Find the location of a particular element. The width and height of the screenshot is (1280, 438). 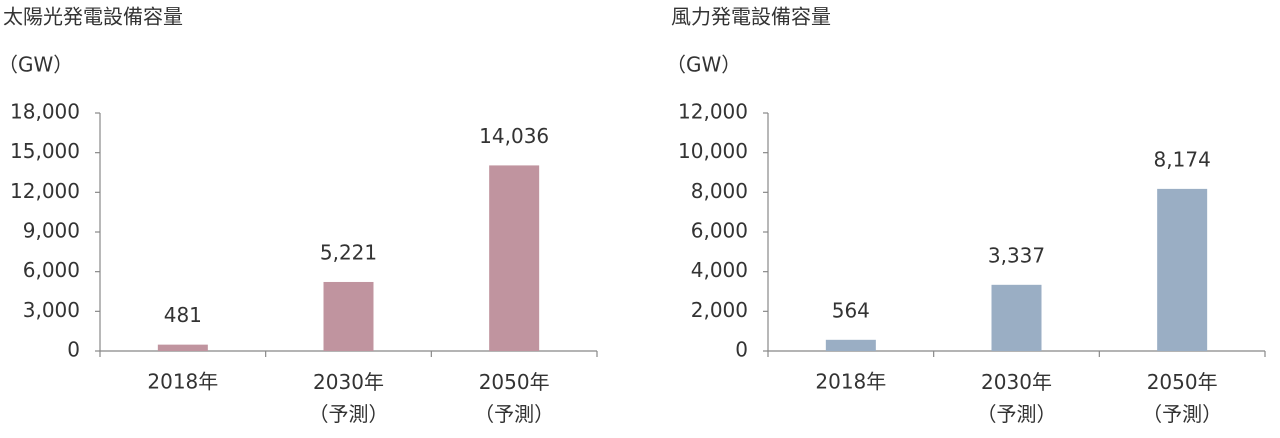

y-tick-label: 15,000 is located at coordinates (45, 151).